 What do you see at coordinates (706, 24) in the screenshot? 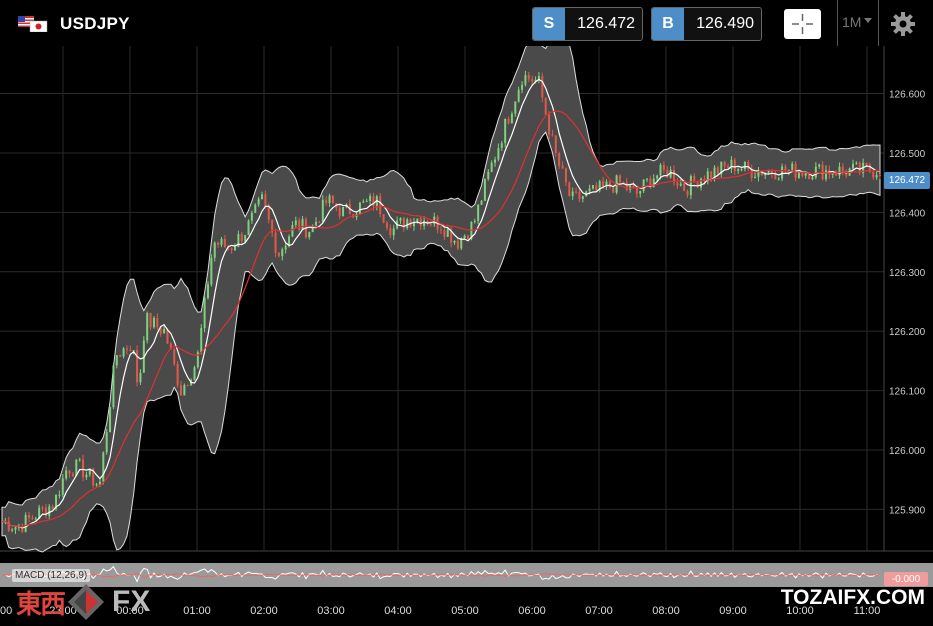
I see `buy-quote-button: B 126.490` at bounding box center [706, 24].